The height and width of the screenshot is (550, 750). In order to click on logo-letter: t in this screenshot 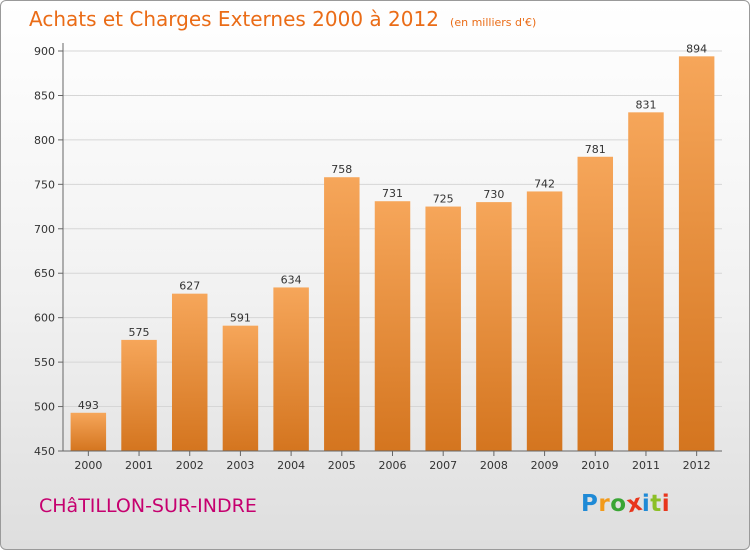, I will do `click(656, 504)`.